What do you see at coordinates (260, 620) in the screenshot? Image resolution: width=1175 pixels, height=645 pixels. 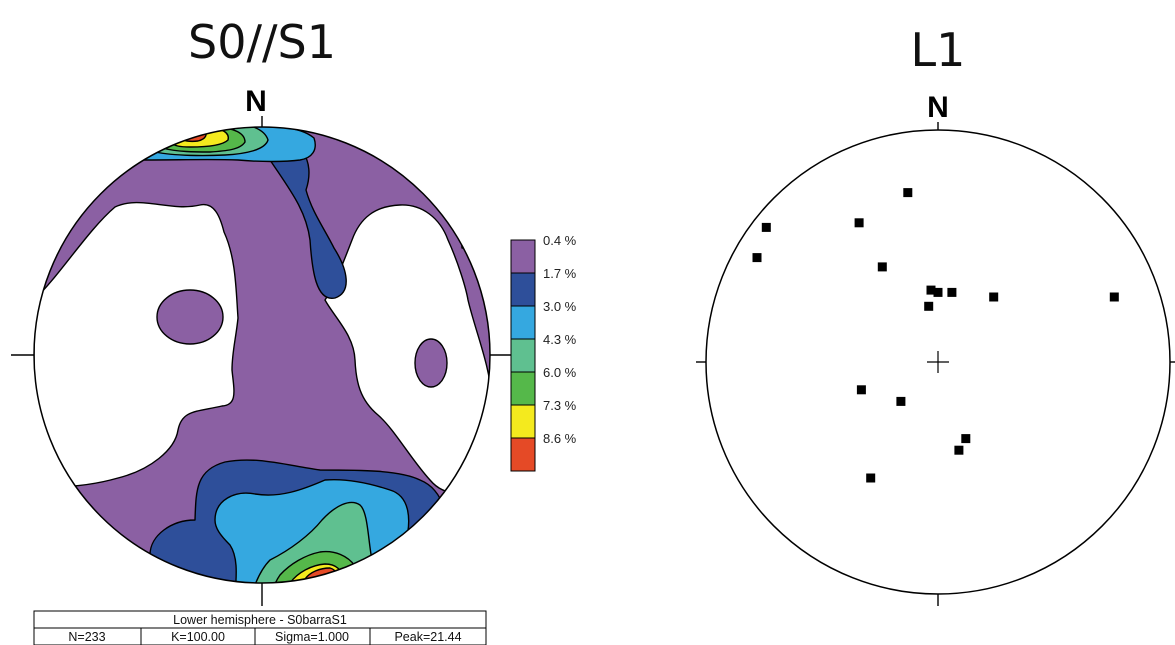 I see `stats-header: Lower hemisphere - S0barraS1` at bounding box center [260, 620].